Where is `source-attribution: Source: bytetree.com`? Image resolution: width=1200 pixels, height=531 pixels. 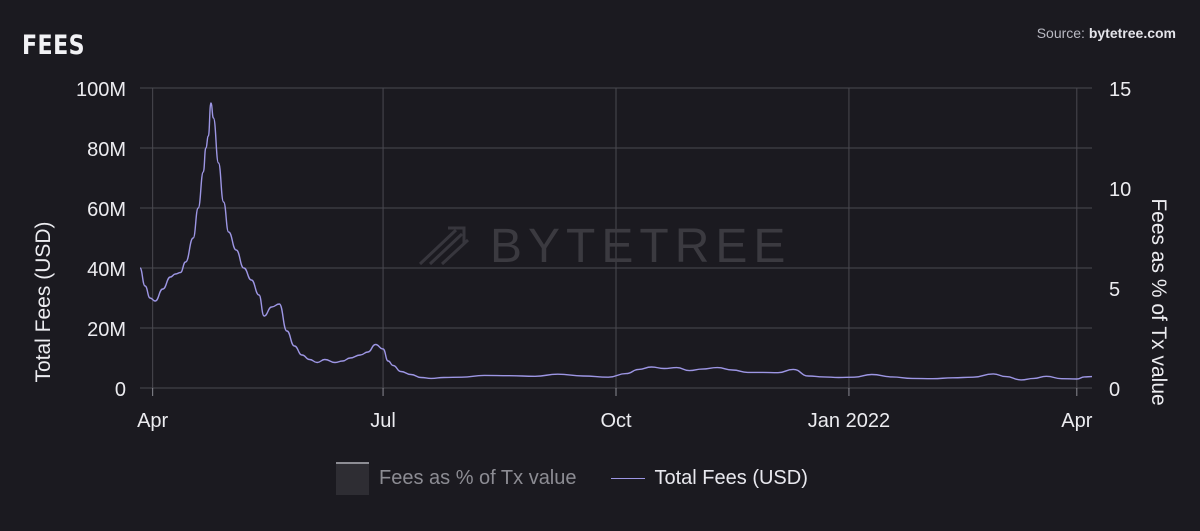
source-attribution: Source: bytetree.com is located at coordinates (1106, 33).